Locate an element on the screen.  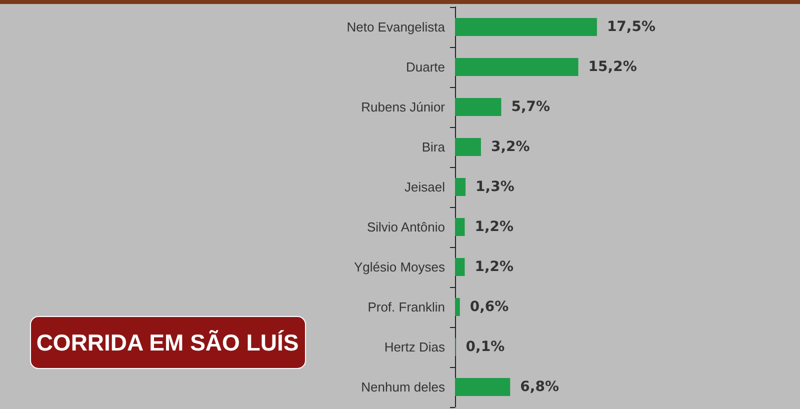
data-label: 0,1% is located at coordinates (485, 347).